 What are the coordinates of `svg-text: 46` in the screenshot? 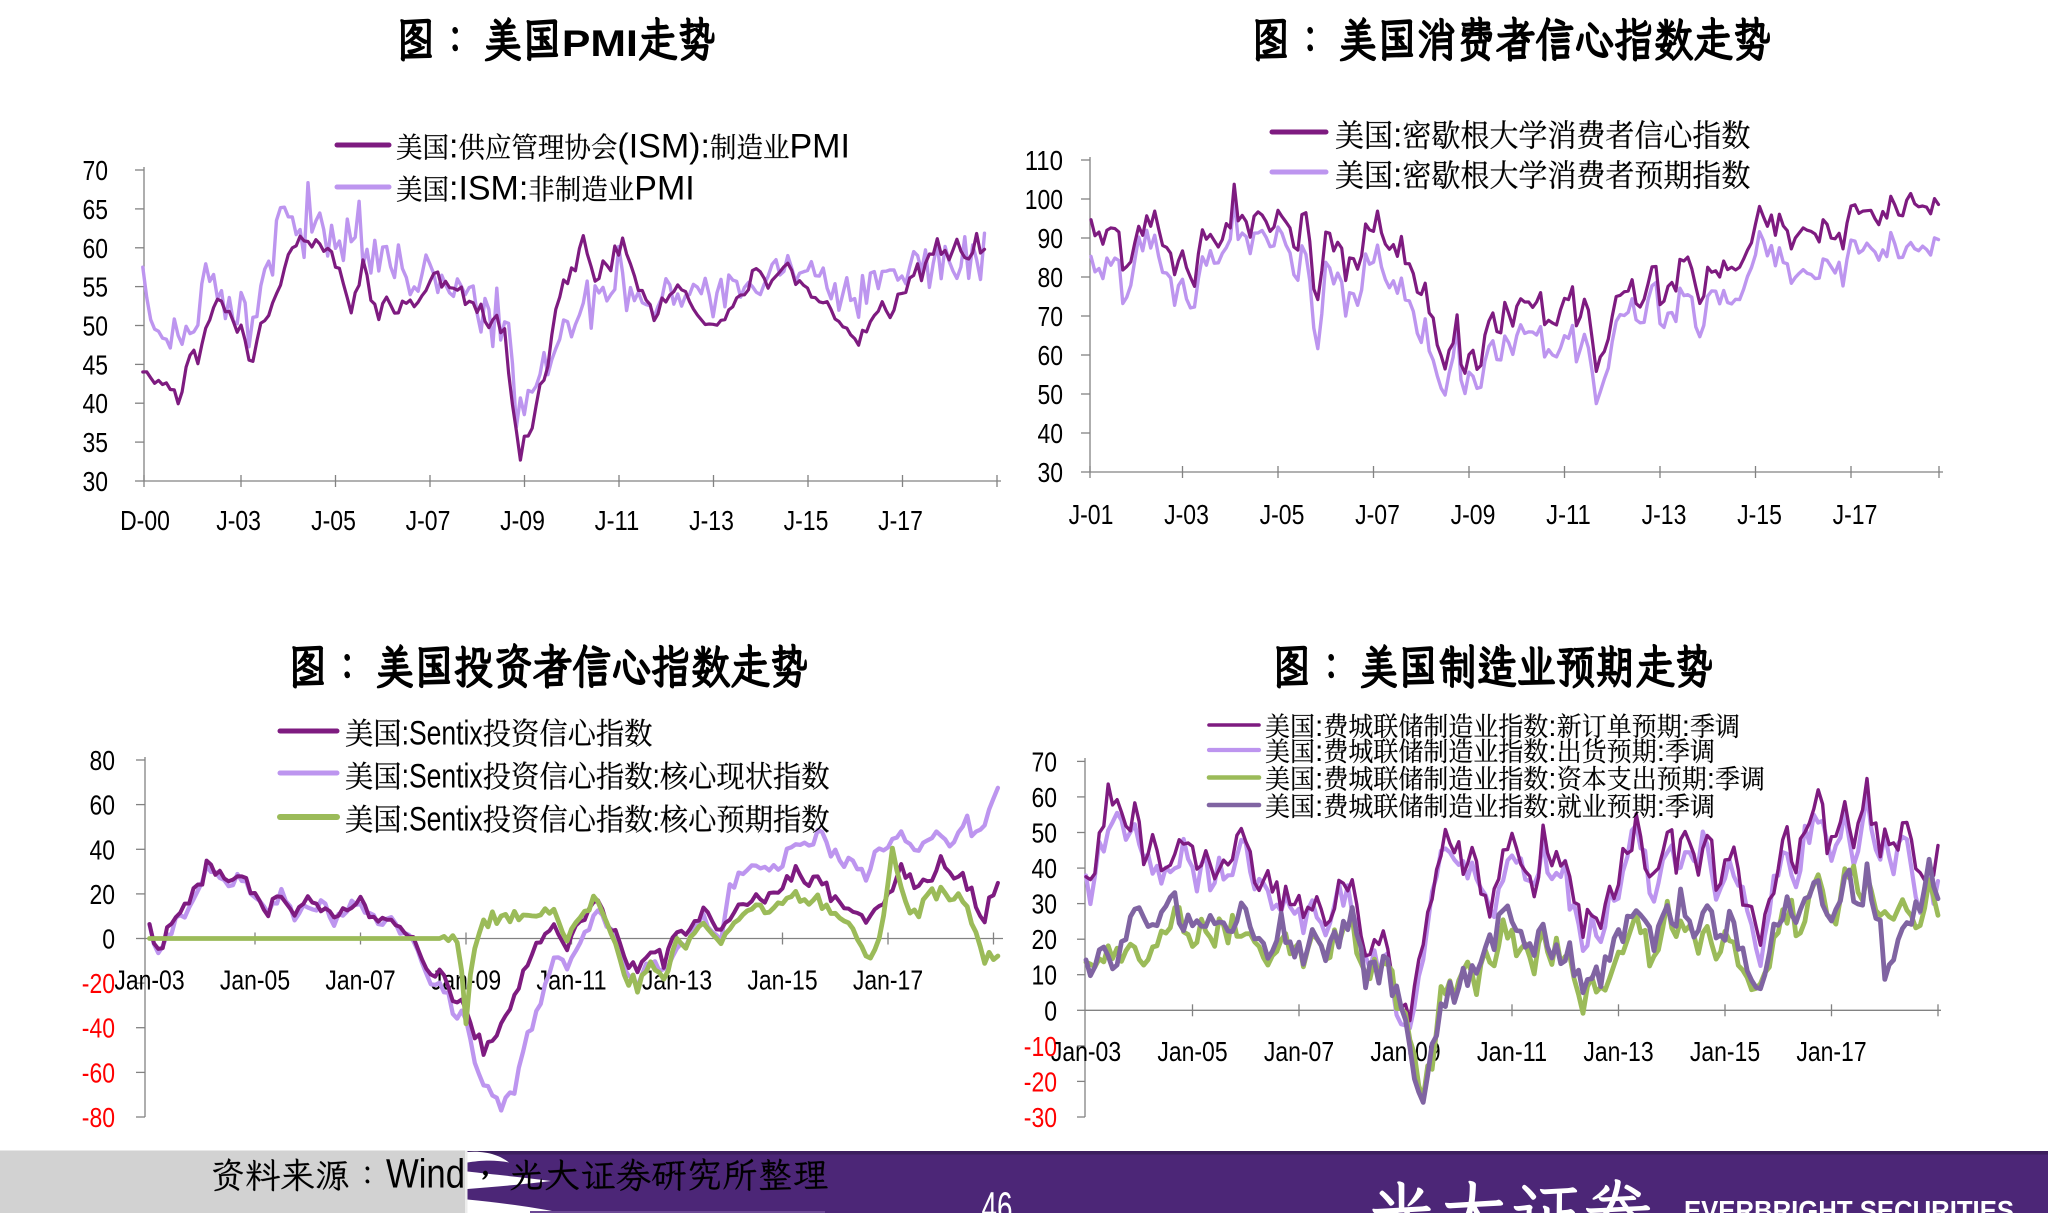 It's located at (997, 1198).